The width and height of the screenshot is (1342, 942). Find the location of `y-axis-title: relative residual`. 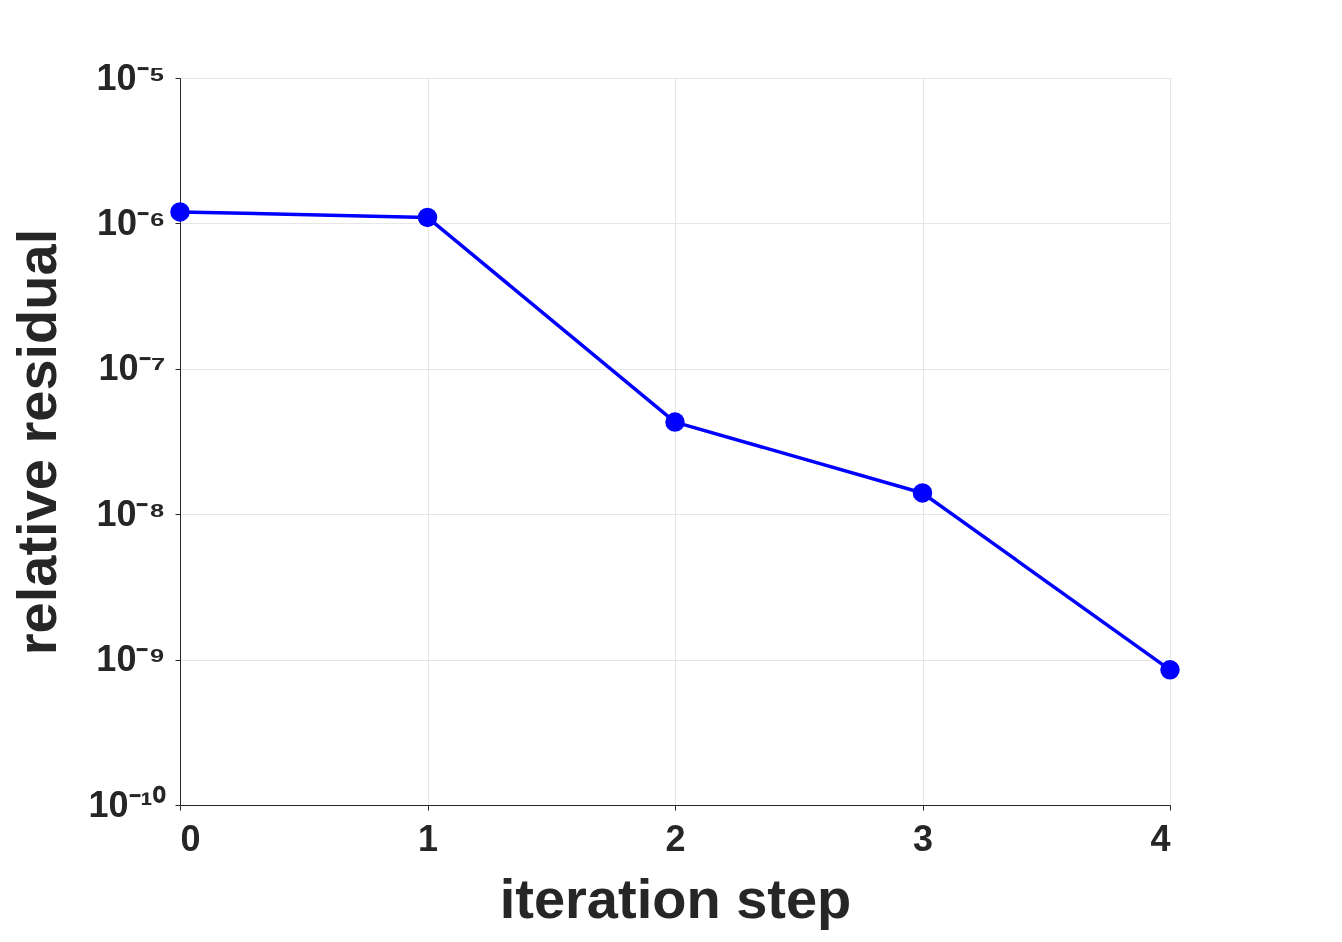

y-axis-title: relative residual is located at coordinates (37, 442).